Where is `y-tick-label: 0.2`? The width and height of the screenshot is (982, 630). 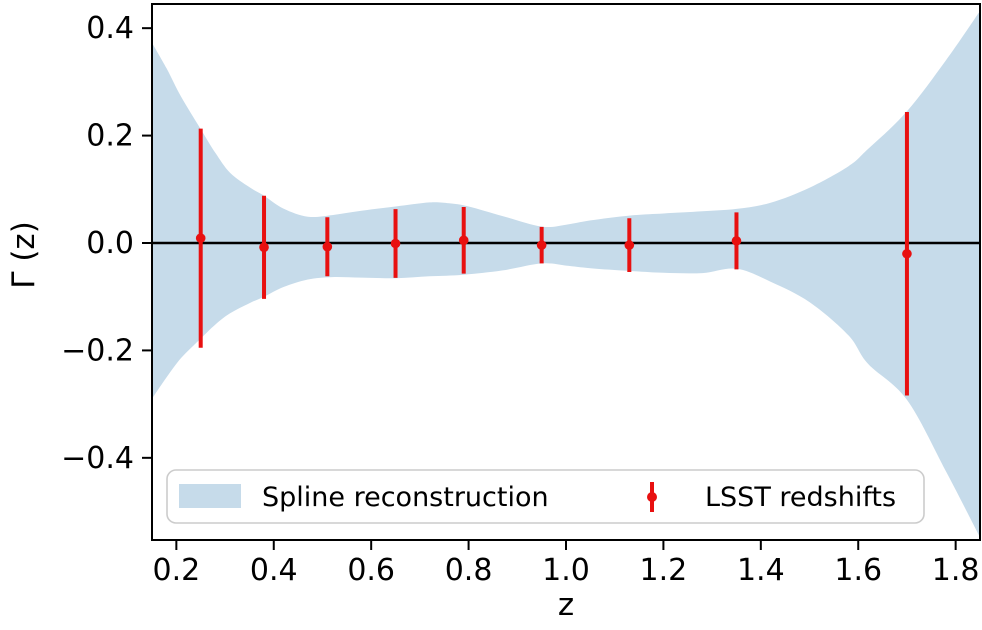 y-tick-label: 0.2 is located at coordinates (110, 136).